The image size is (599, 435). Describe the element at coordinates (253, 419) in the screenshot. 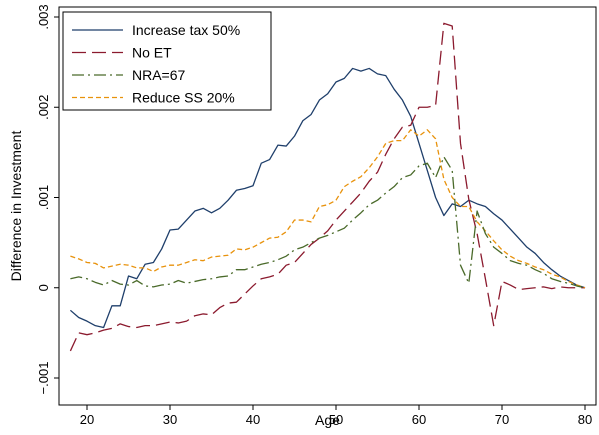

I see `x-tick-label: 40` at that location.